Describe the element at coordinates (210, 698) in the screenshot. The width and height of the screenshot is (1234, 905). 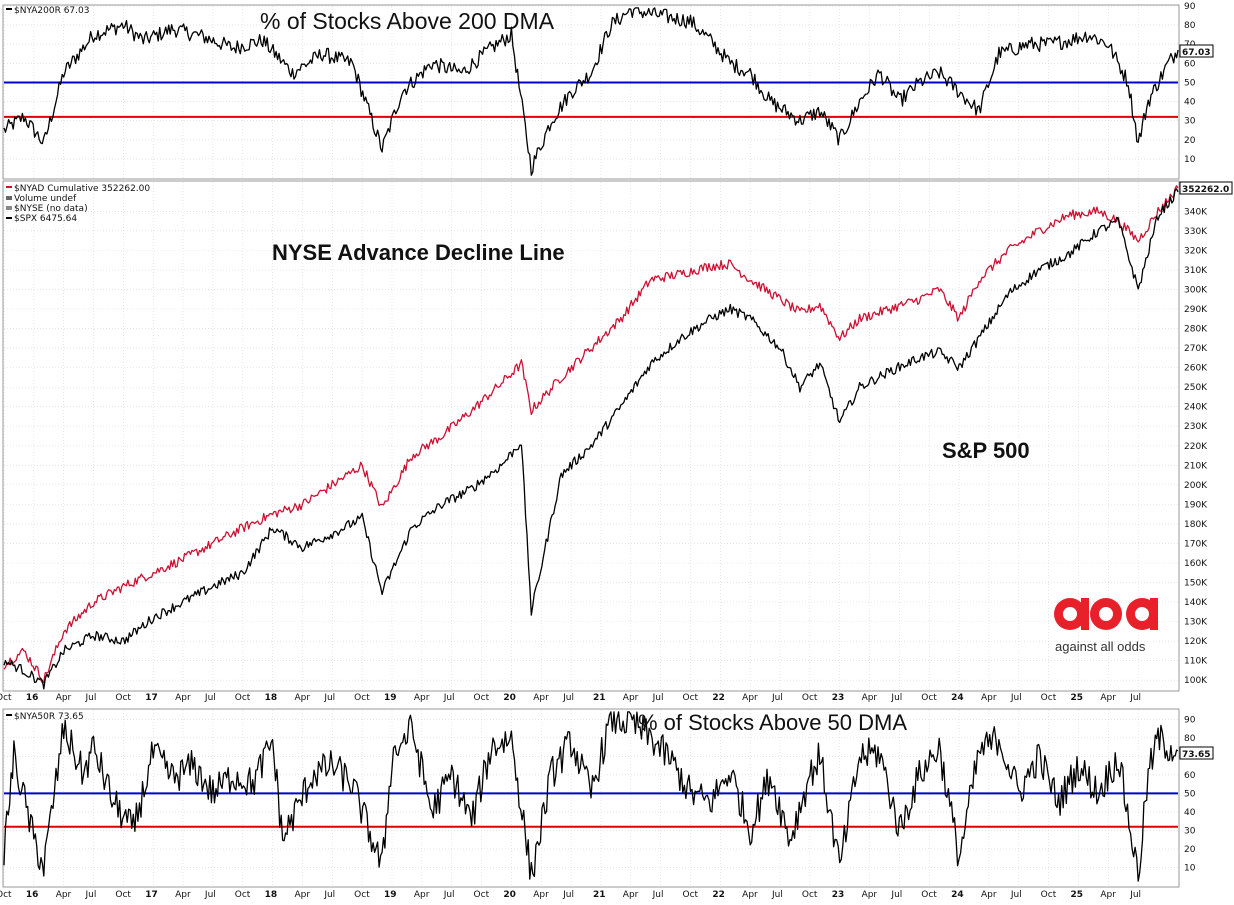
I see `x-label-middle-7: Jul` at that location.